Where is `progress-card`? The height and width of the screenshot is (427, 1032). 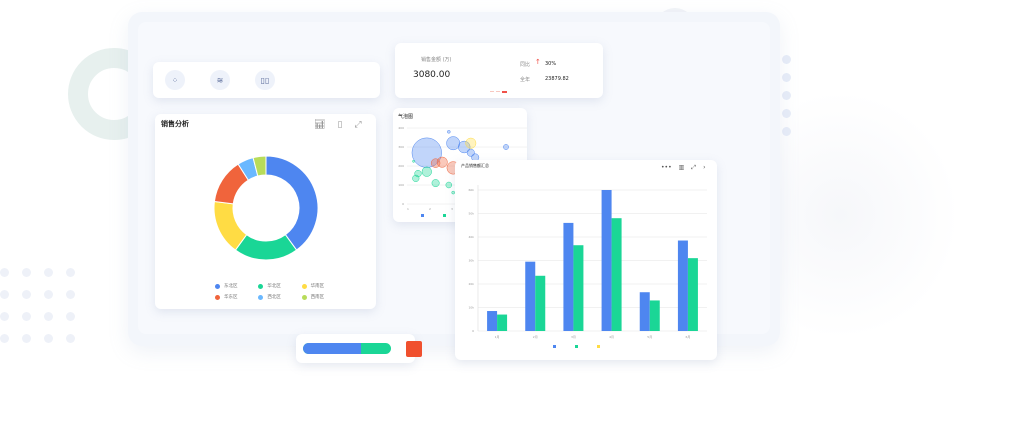
progress-card is located at coordinates (359, 348).